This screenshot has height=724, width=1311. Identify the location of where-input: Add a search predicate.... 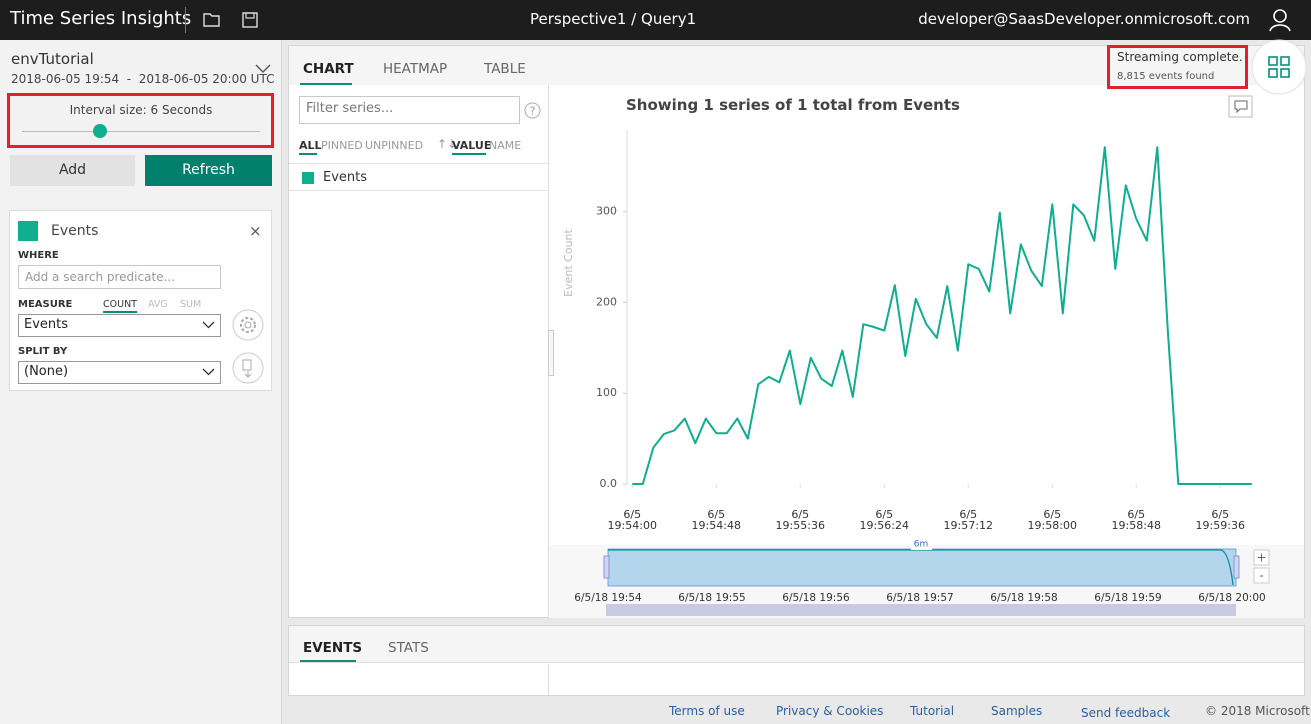
(119, 277).